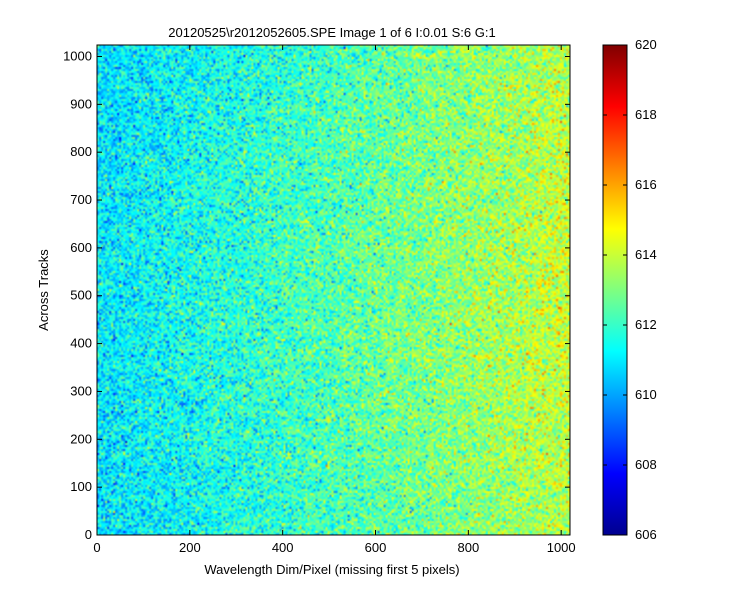 The width and height of the screenshot is (750, 600). What do you see at coordinates (88, 534) in the screenshot?
I see `y-tick-label: 0` at bounding box center [88, 534].